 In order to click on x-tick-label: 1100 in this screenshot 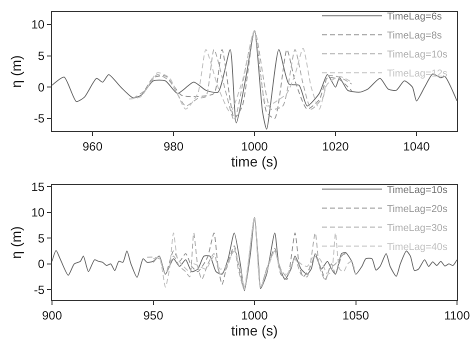, I will do `click(457, 315)`.